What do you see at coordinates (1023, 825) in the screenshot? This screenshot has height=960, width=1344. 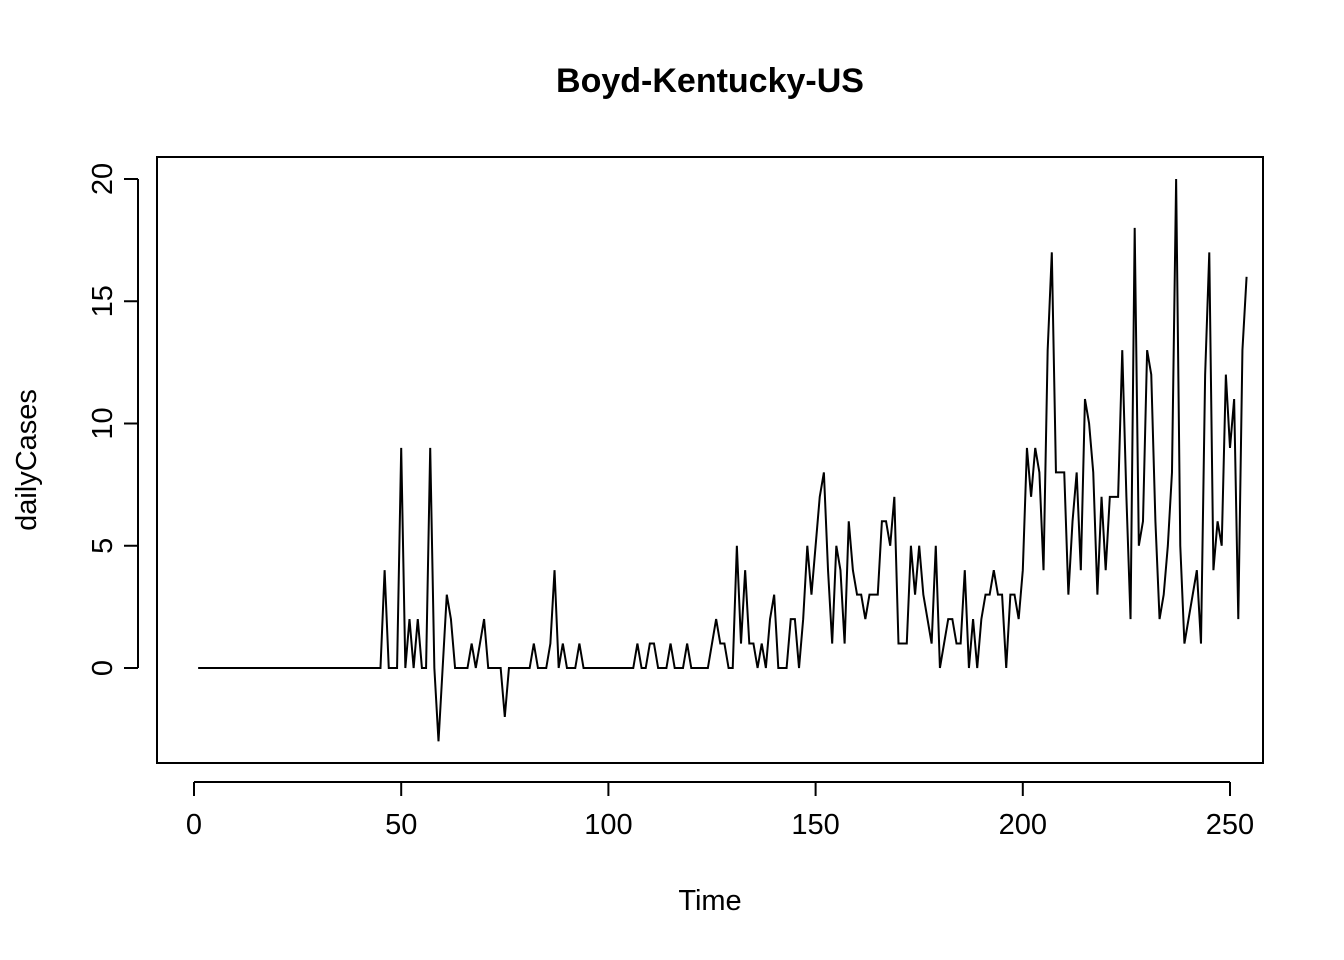 I see `x-tick-label: 200` at bounding box center [1023, 825].